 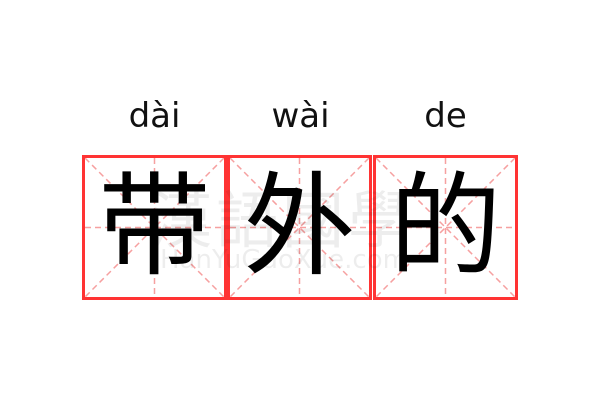 I want to click on watermark-logo: 漢語國學, so click(x=282, y=220).